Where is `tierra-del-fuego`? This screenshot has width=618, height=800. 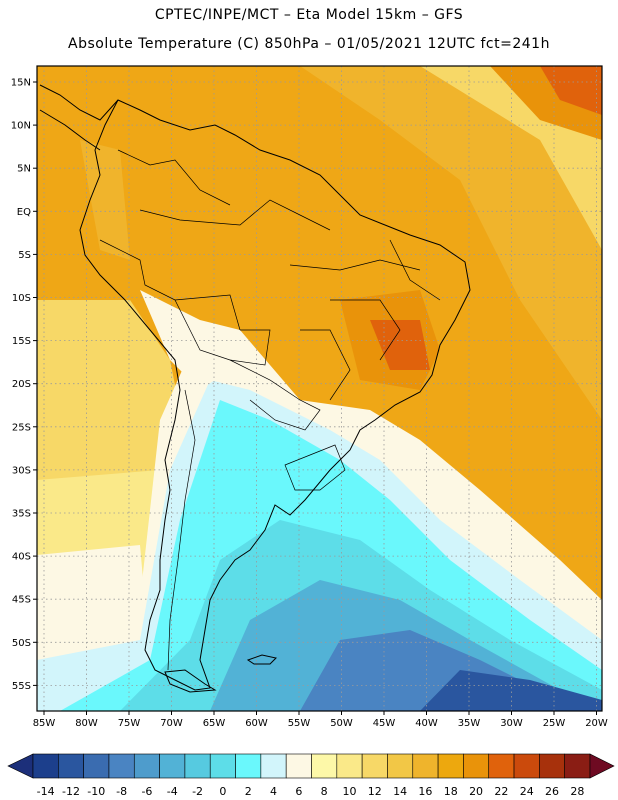
tierra-del-fuego is located at coordinates (190, 681).